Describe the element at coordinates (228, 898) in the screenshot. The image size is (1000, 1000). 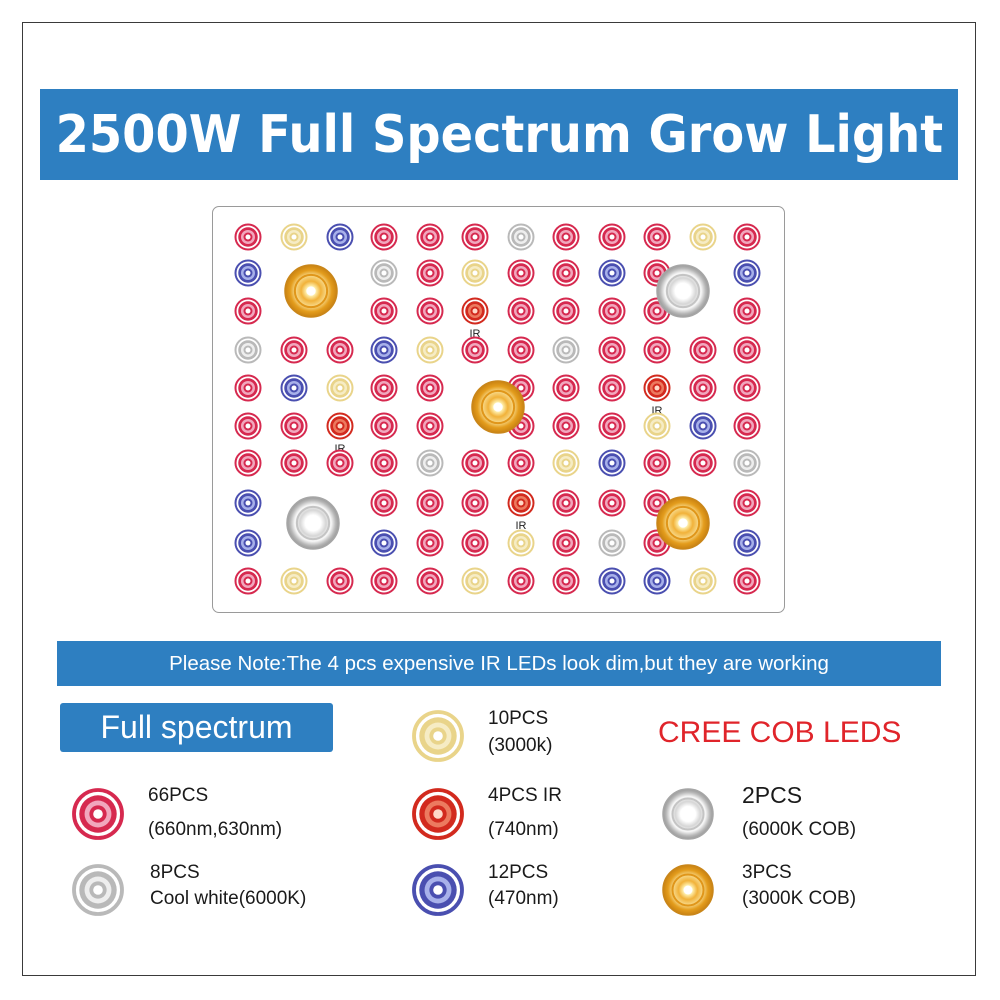
I see `white-spec: Cool white(6000K)` at that location.